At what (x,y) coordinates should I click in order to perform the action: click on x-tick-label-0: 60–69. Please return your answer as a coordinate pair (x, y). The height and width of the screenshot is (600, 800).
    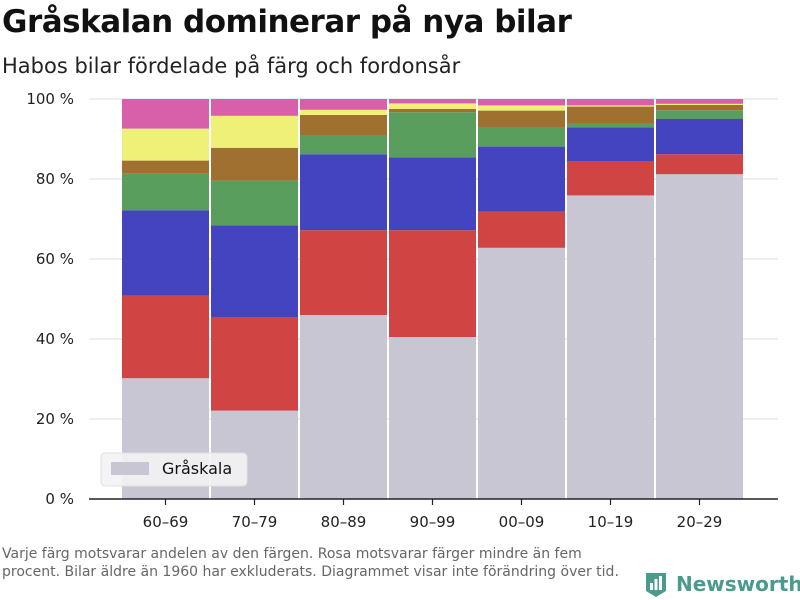
    Looking at the image, I should click on (166, 522).